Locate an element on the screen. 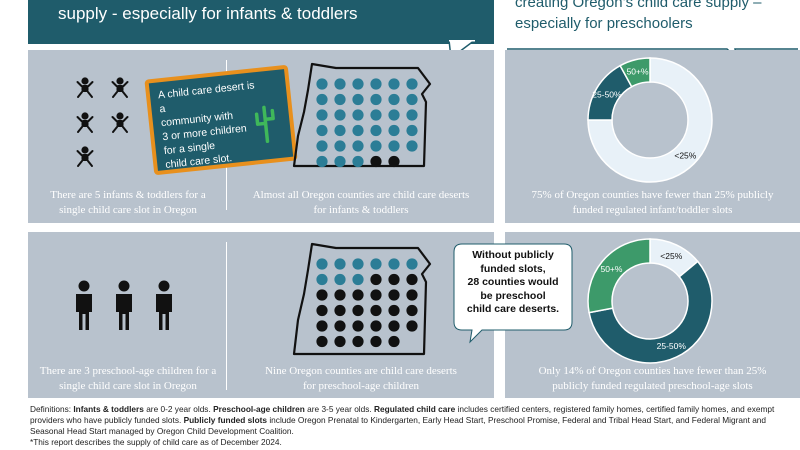  donut-infant: <25% 25-50% 50+% is located at coordinates (650, 120).